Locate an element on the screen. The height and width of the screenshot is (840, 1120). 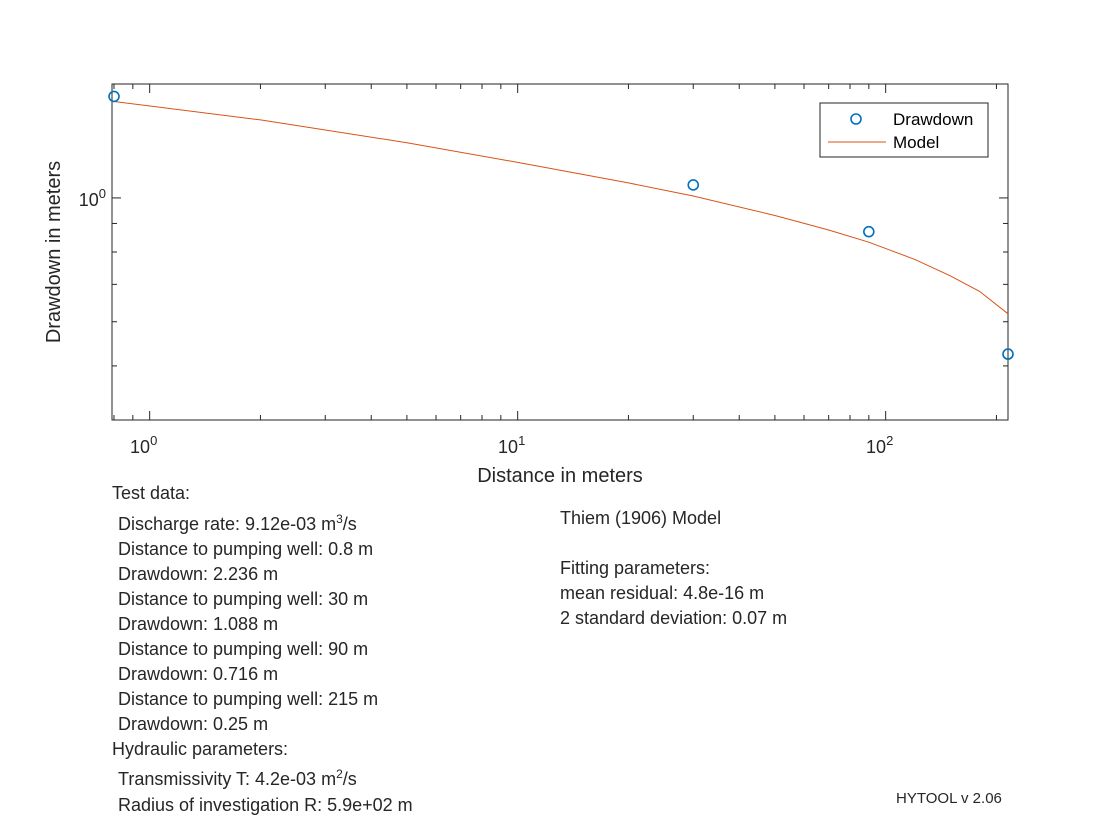
transmissivity-exponent: 2 is located at coordinates (339, 774).